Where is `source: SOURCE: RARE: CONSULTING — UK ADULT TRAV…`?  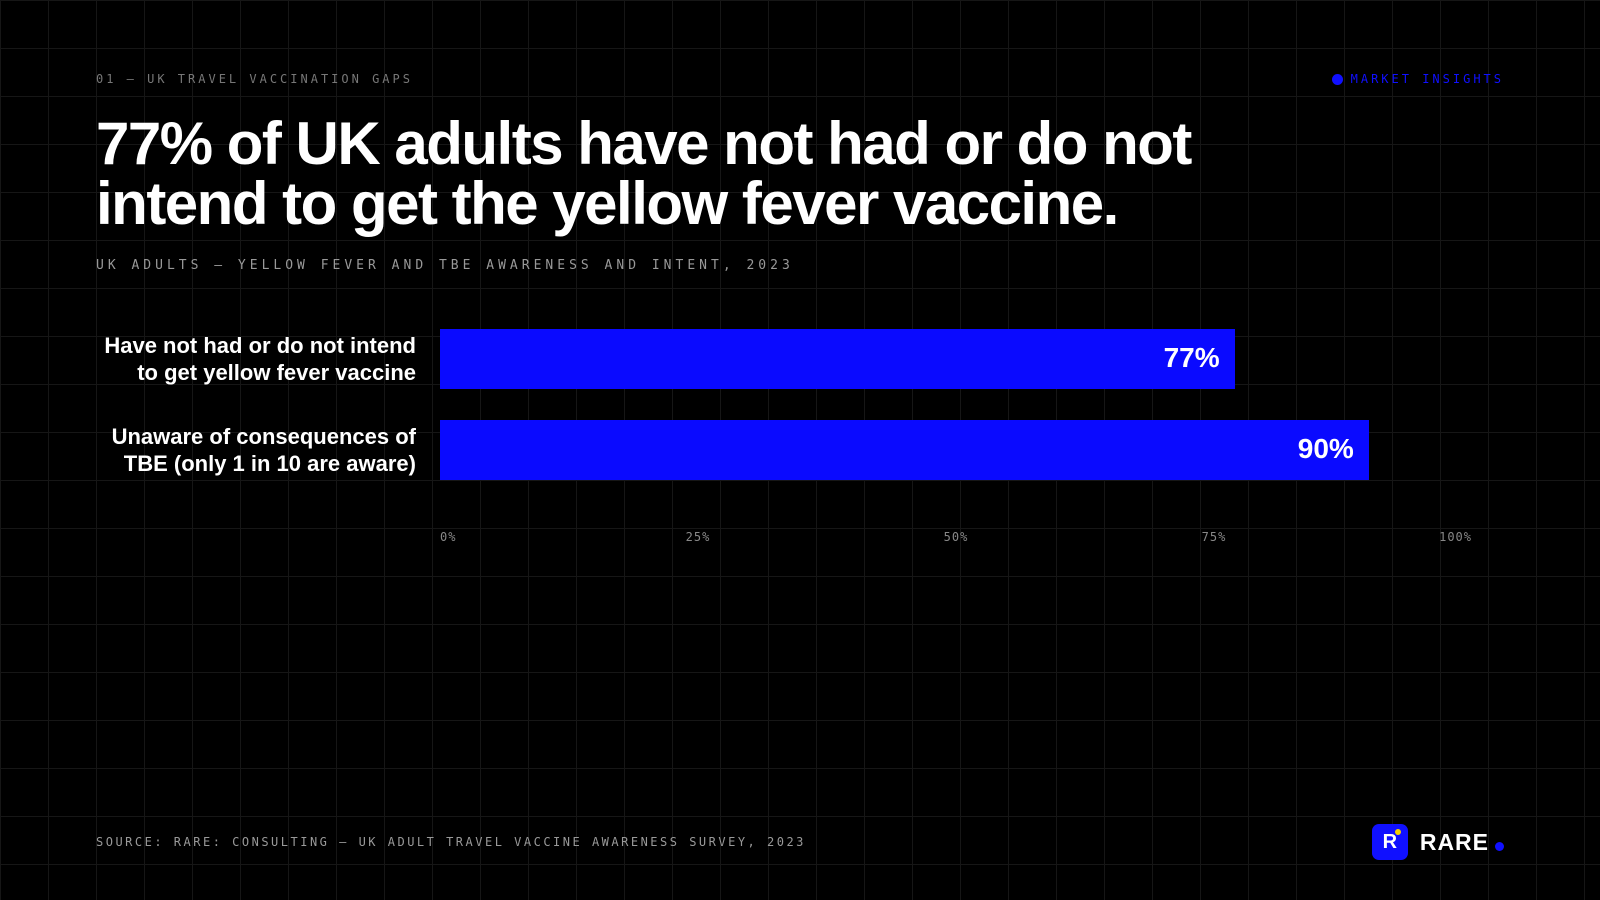
source: SOURCE: RARE: CONSULTING — UK ADULT TRAV… is located at coordinates (451, 842).